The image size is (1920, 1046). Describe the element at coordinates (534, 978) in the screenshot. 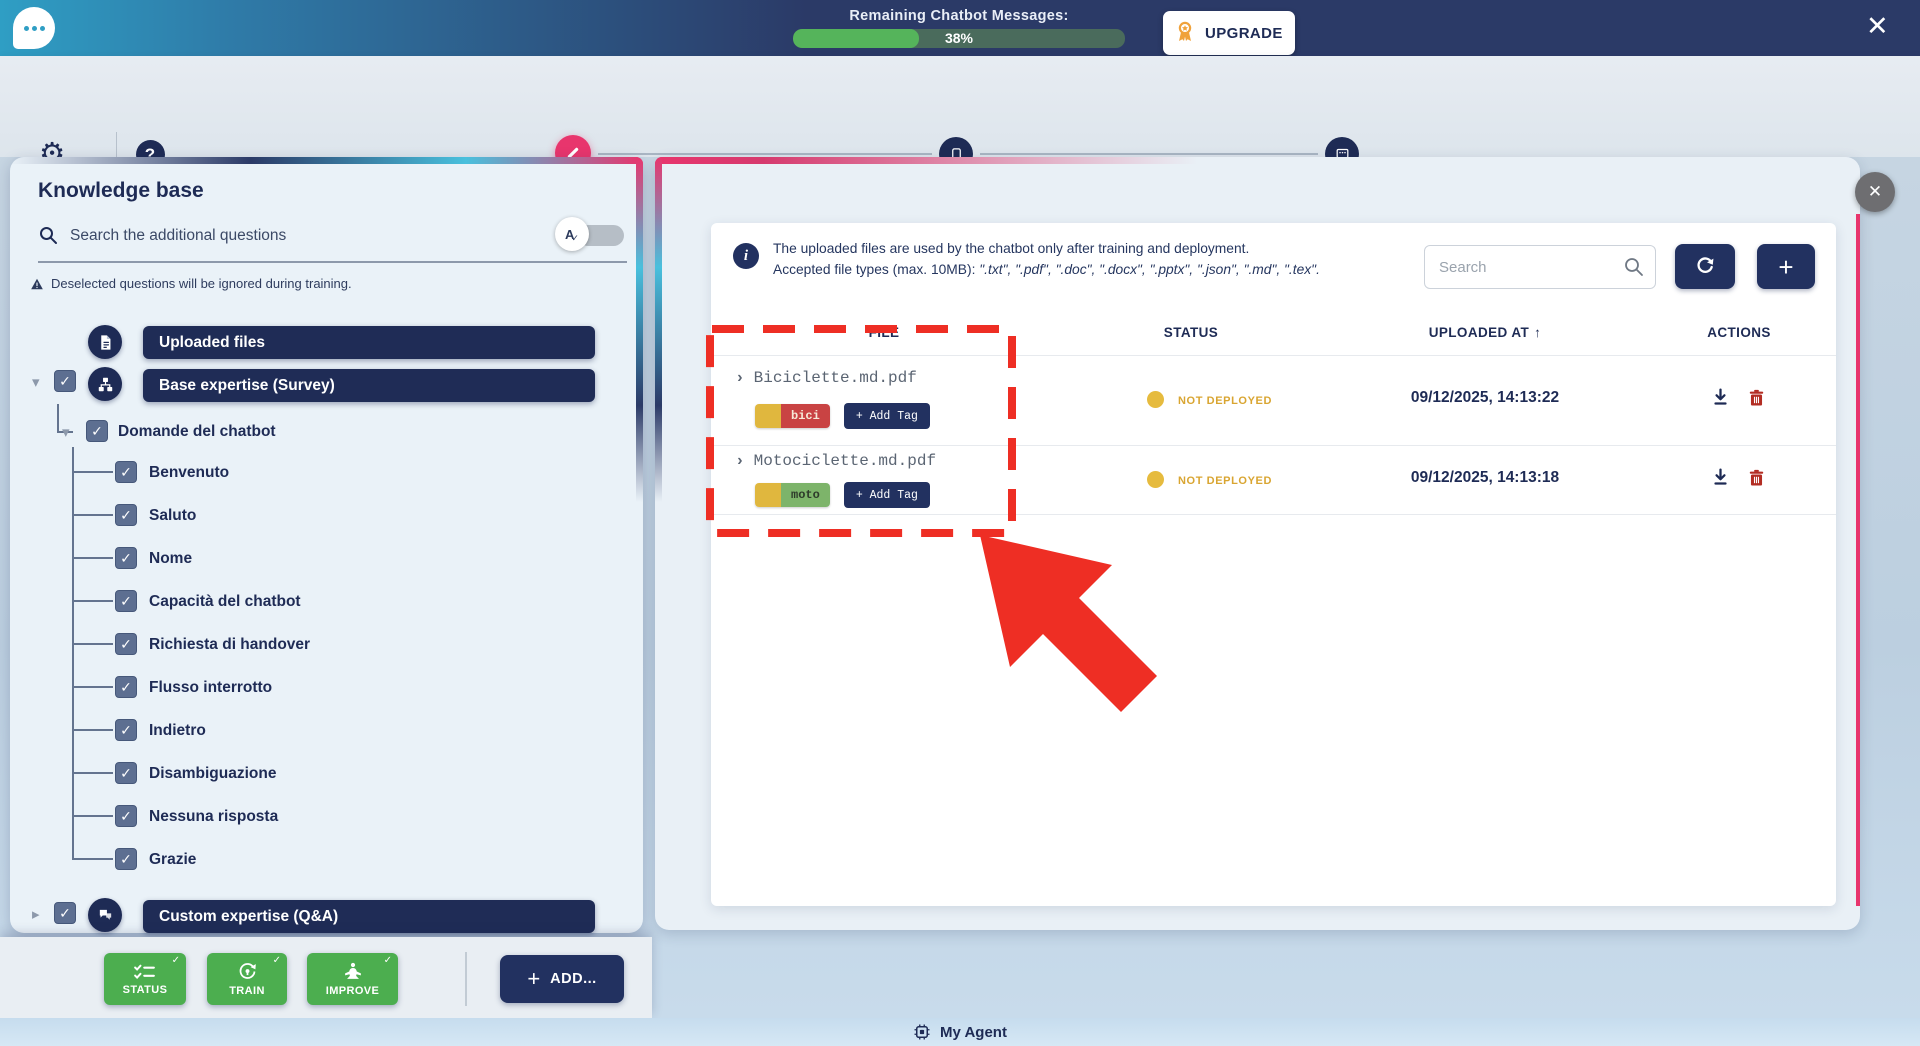

I see `plus-icon: +` at that location.